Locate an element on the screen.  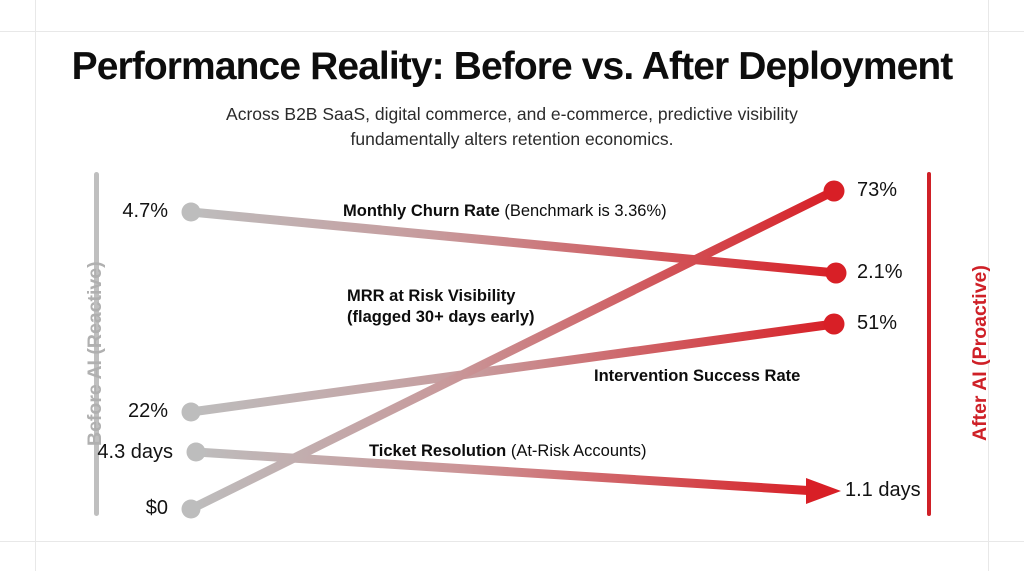
frame-guide-right is located at coordinates (988, 285).